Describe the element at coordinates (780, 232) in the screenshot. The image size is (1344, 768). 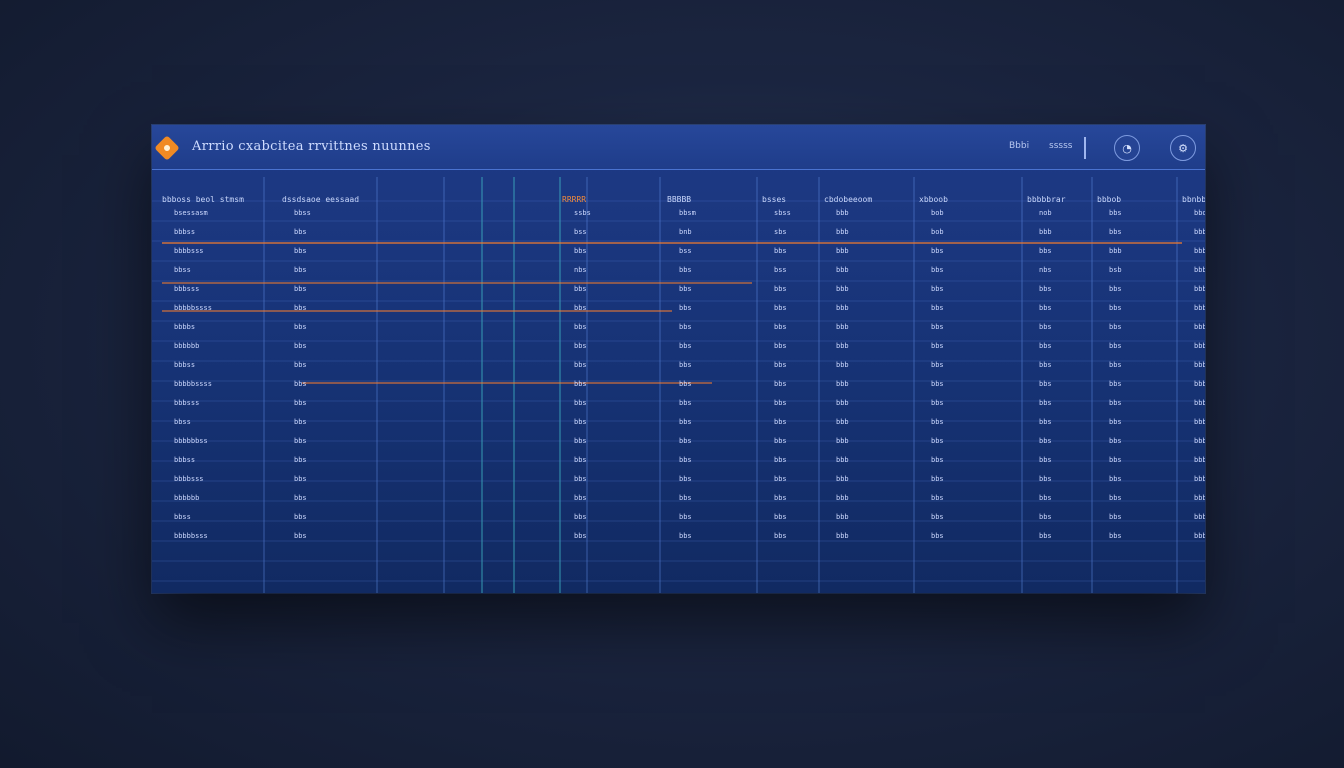
I see `table-cell: sbs` at that location.